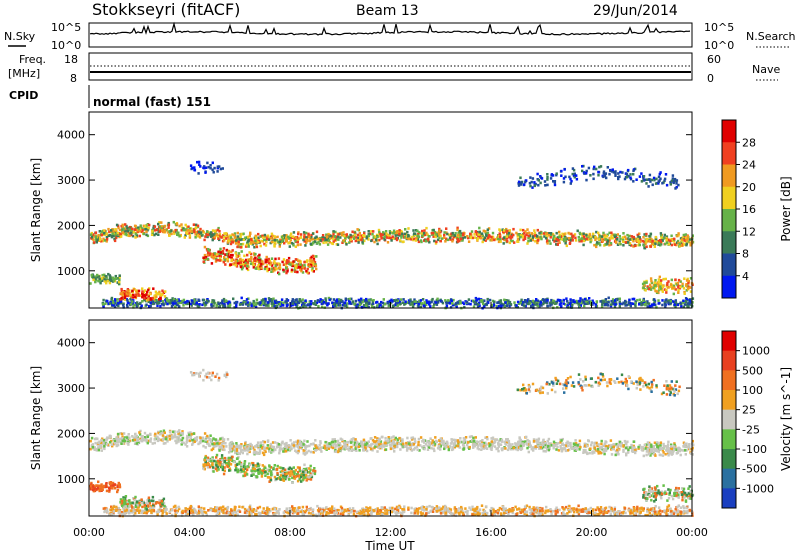  Describe the element at coordinates (71, 59) in the screenshot. I see `freq-tick-top: 18` at that location.